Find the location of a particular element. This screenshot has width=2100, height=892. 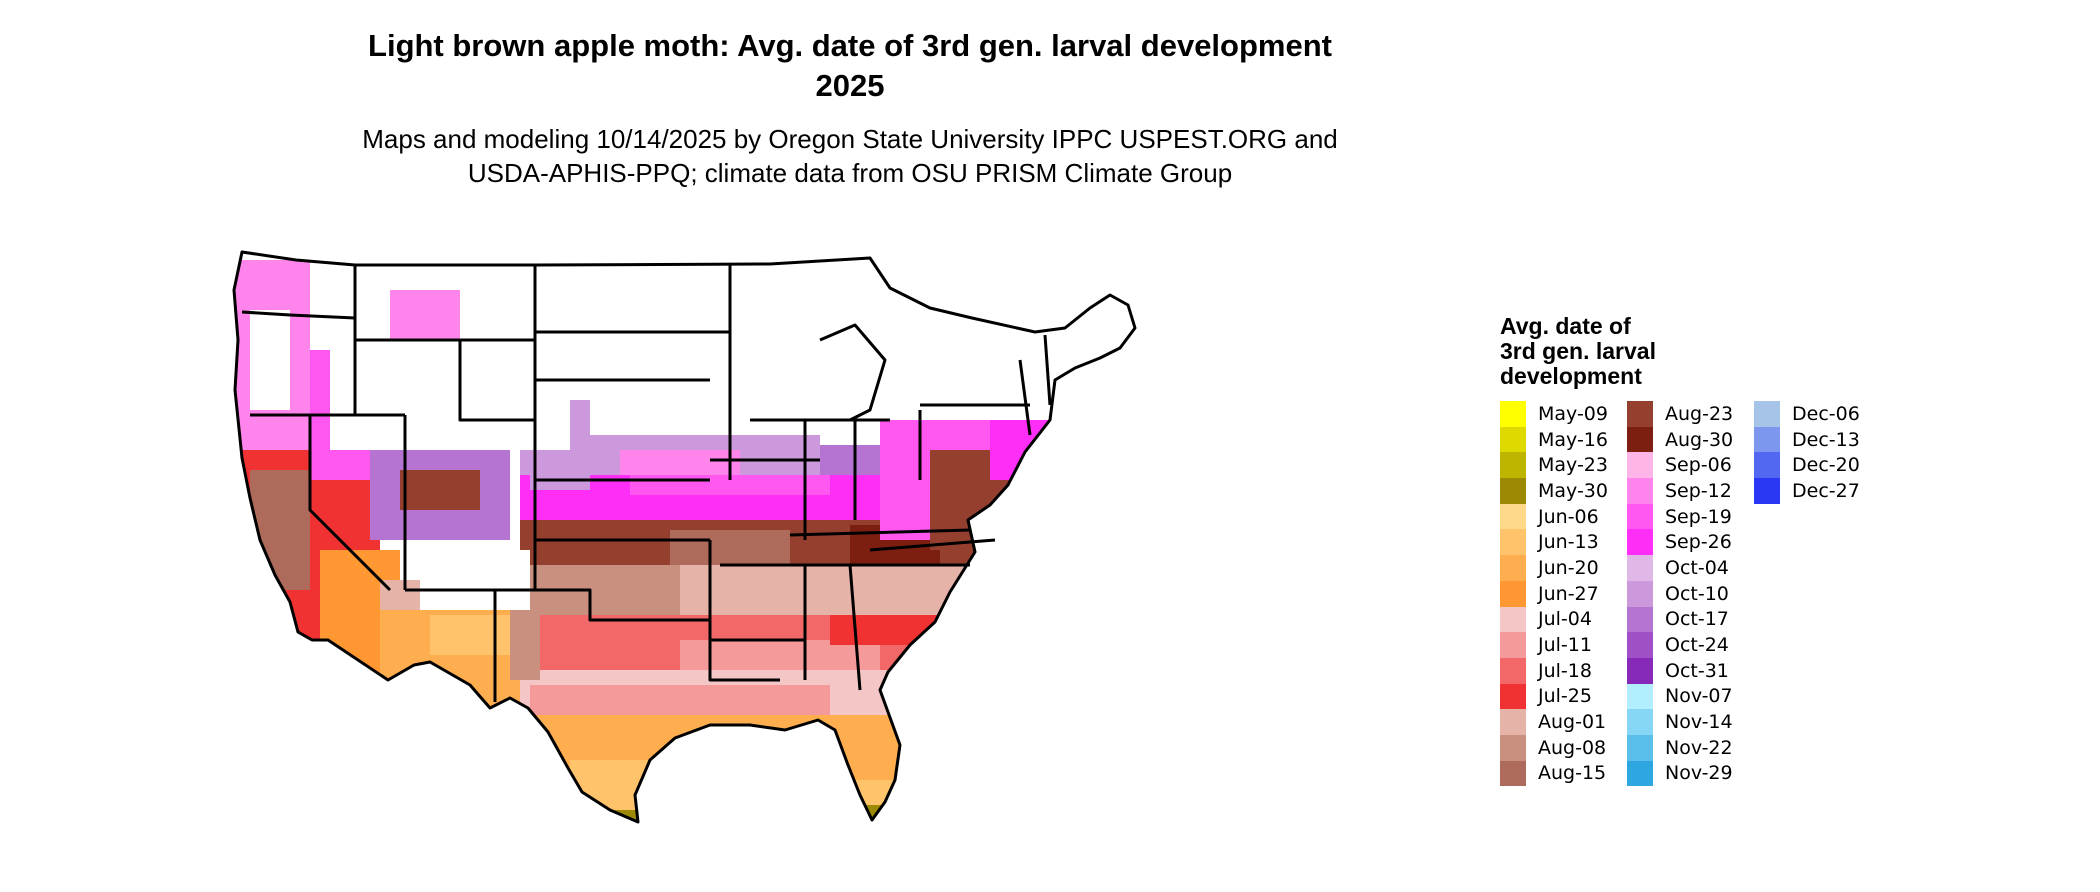

legend-label: Jul-11 is located at coordinates (1565, 645).